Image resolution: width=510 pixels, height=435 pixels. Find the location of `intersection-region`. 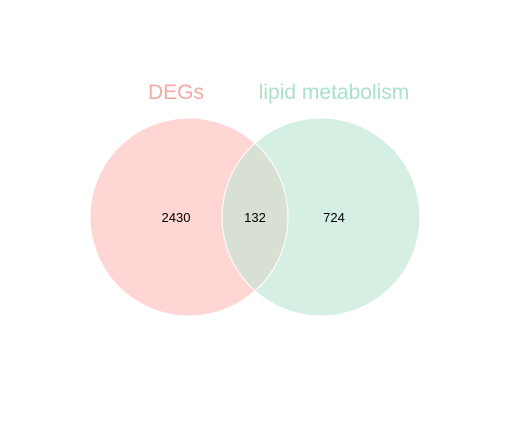

intersection-region is located at coordinates (255, 217).